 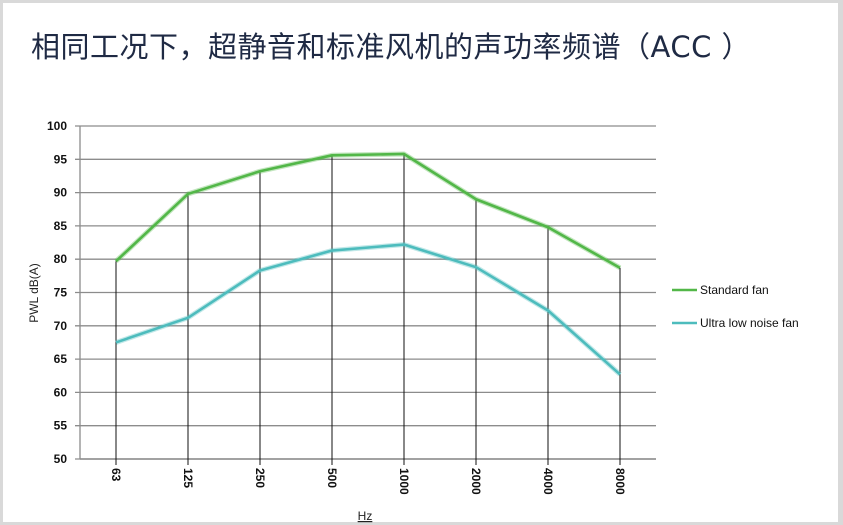 What do you see at coordinates (57, 126) in the screenshot?
I see `y-tick-label: 100` at bounding box center [57, 126].